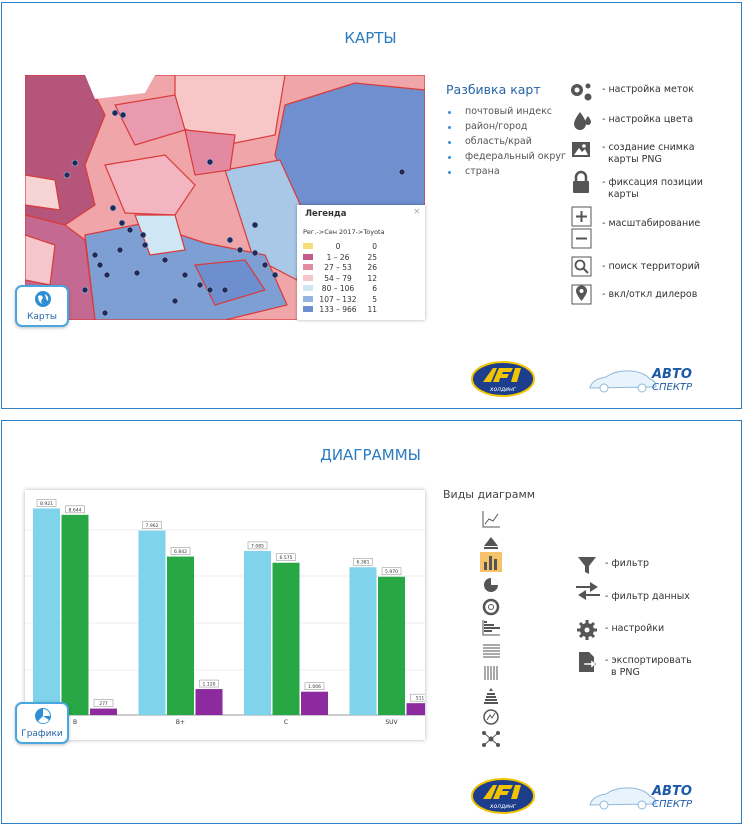  Describe the element at coordinates (338, 288) in the screenshot. I see `legend-range: 80 – 106` at that location.